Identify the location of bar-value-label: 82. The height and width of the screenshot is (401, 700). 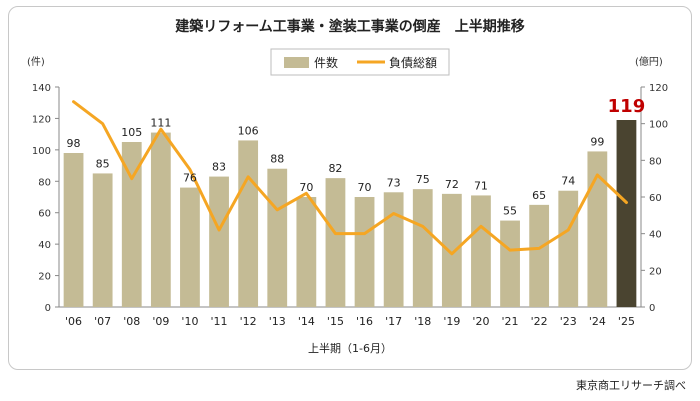
(335, 168).